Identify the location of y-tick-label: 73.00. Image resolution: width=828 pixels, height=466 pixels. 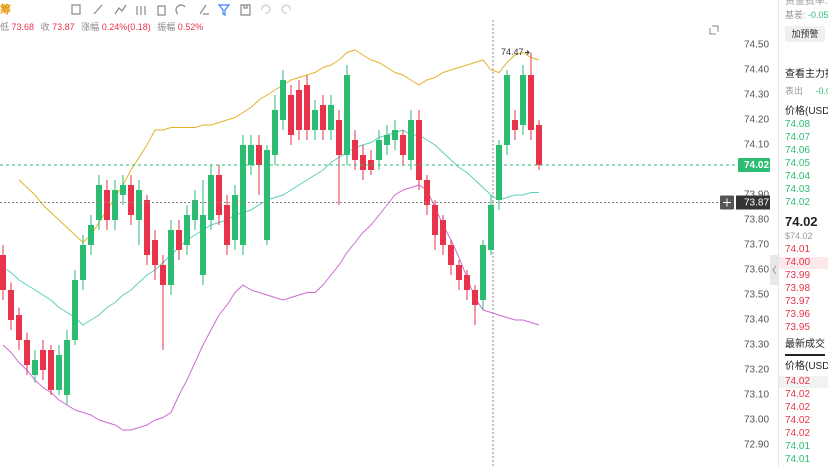
(756, 420).